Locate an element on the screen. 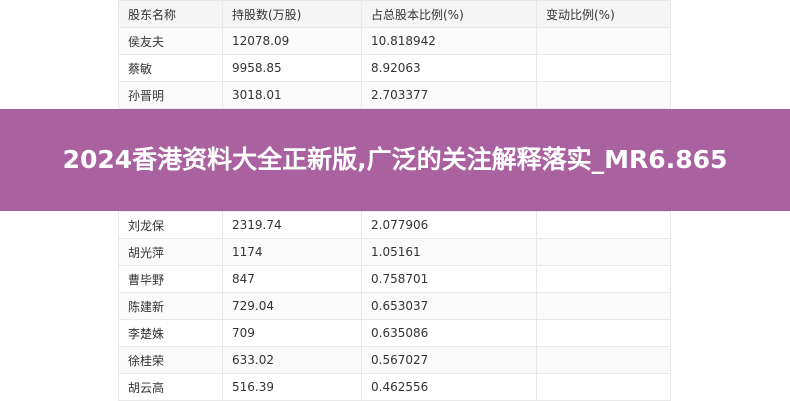 The height and width of the screenshot is (401, 790). table-cell: 709 is located at coordinates (292, 333).